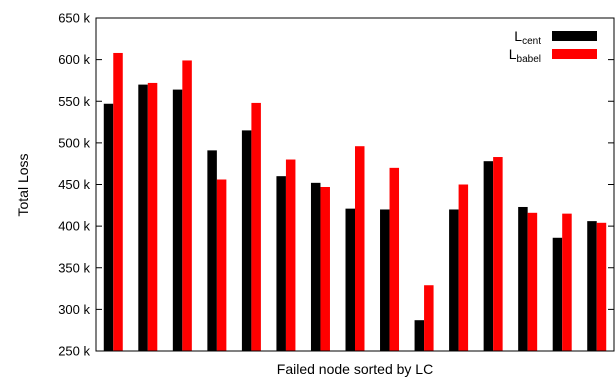  Describe the element at coordinates (74, 184) in the screenshot. I see `y-tick-label: 450 k` at that location.